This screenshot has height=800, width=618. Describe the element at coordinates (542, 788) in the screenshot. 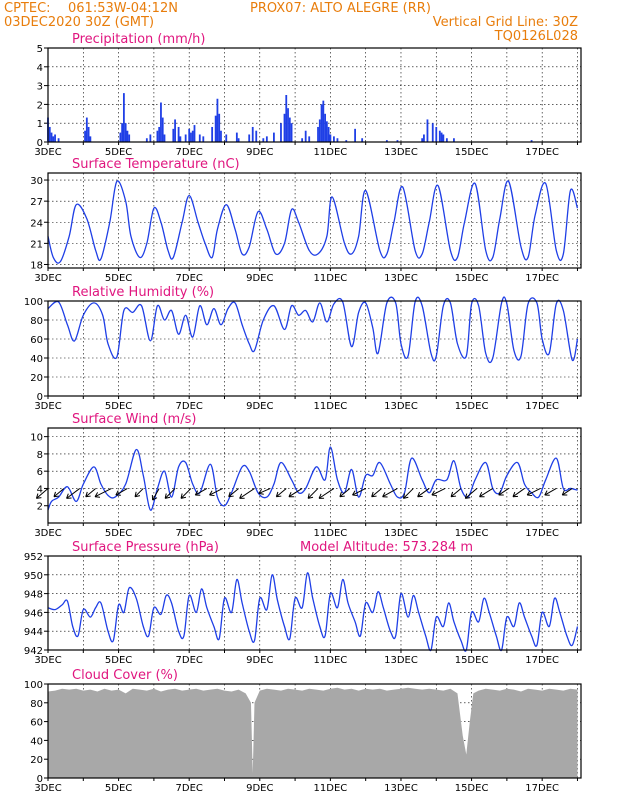

I see `cloud-cover-xtick-label: 17DEC` at that location.